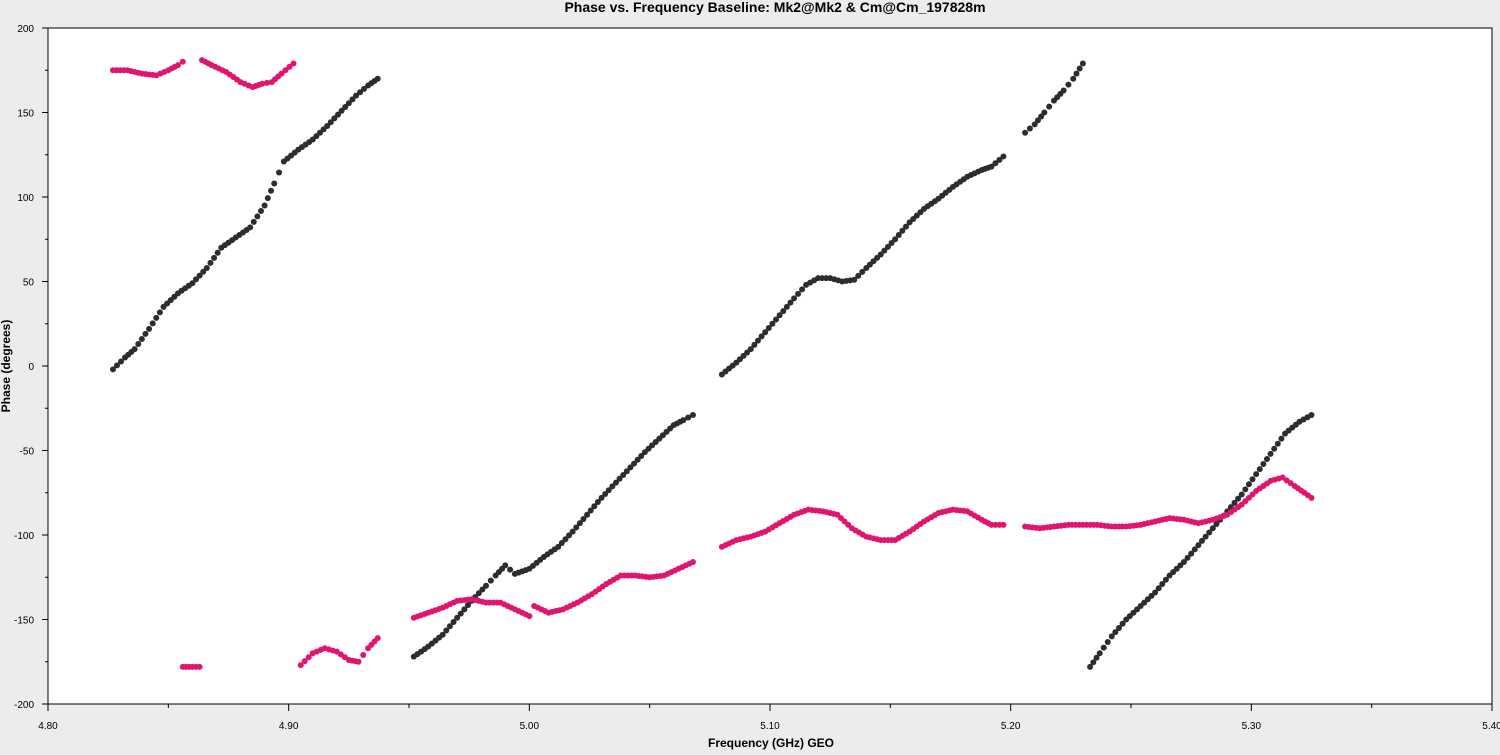 The width and height of the screenshot is (1500, 755). What do you see at coordinates (1011, 726) in the screenshot?
I see `x-tick-label: 5.20` at bounding box center [1011, 726].